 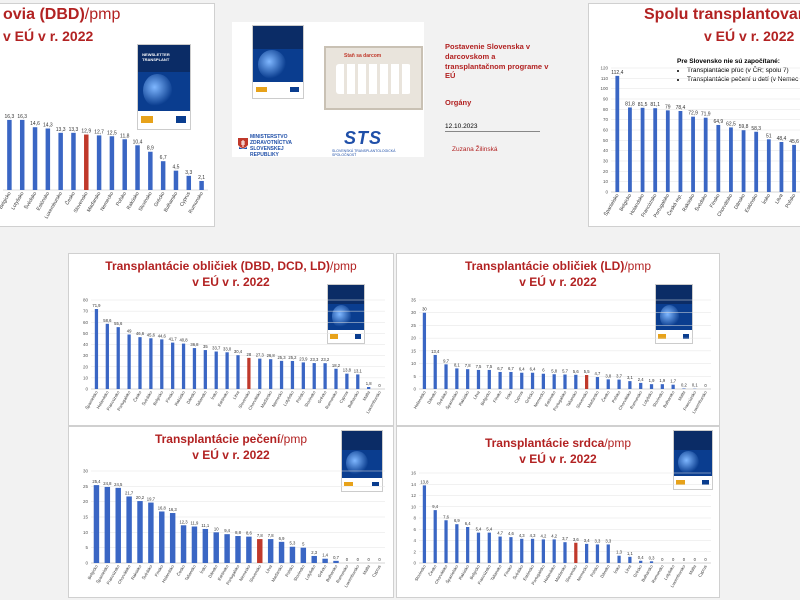 What do you see at coordinates (314, 552) in the screenshot?
I see `data-label: 2,3` at bounding box center [314, 552].